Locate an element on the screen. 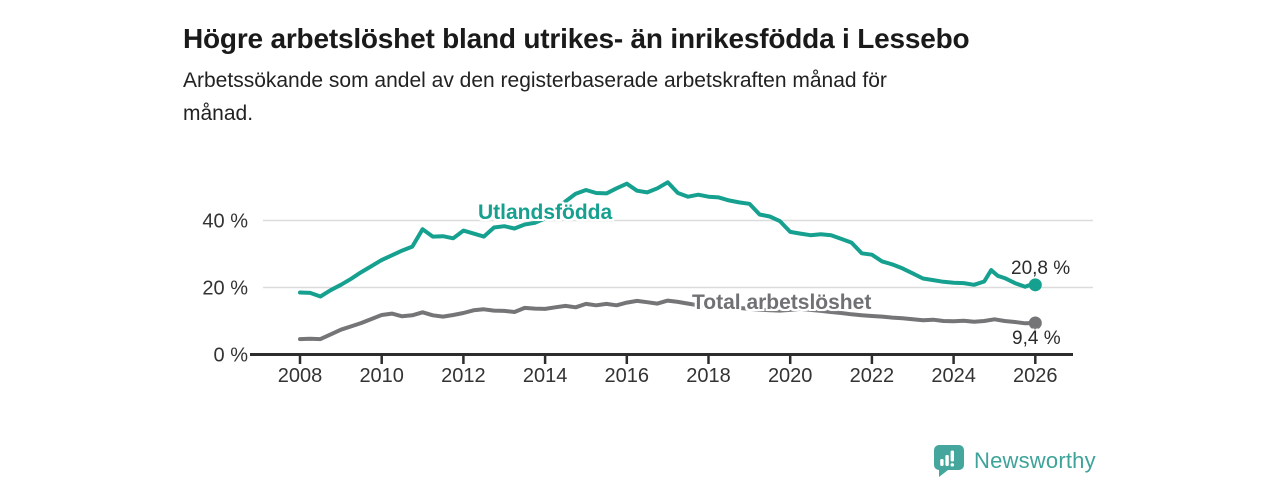 The width and height of the screenshot is (1280, 480). series-label-utlandsfodda: Utlandsfödda is located at coordinates (545, 212).